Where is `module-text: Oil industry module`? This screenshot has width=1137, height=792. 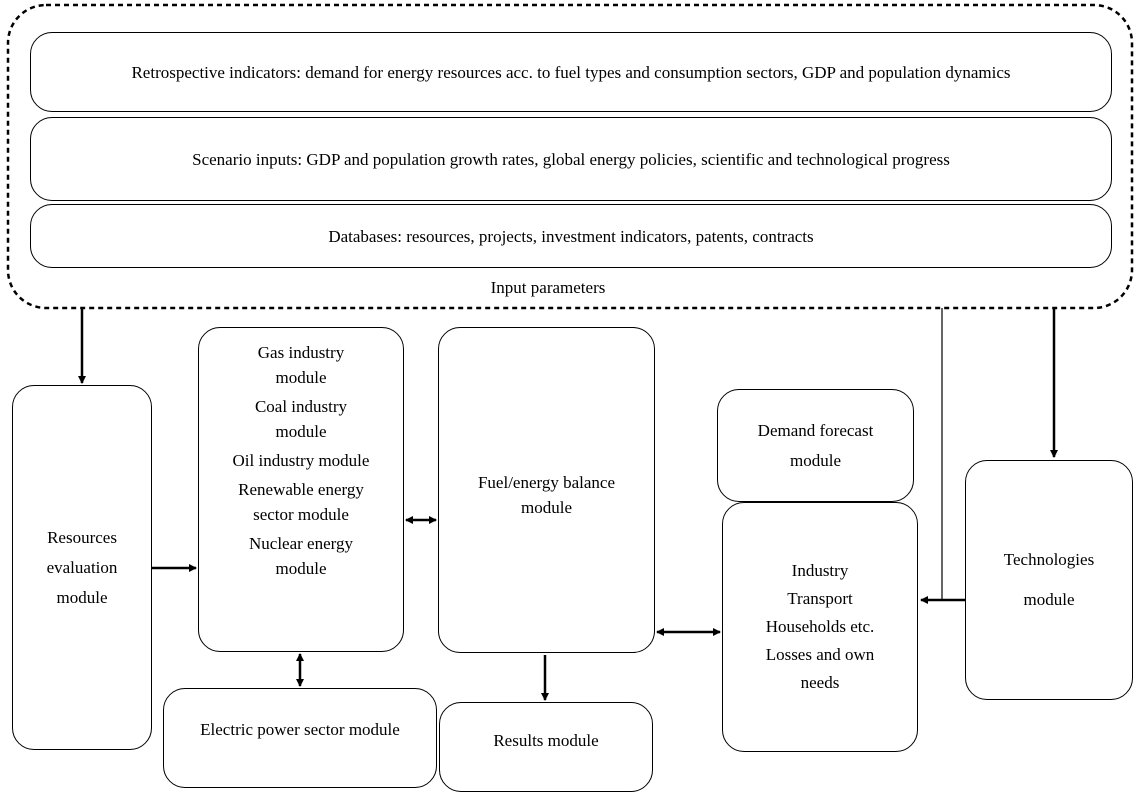
module-text: Oil industry module is located at coordinates (301, 460).